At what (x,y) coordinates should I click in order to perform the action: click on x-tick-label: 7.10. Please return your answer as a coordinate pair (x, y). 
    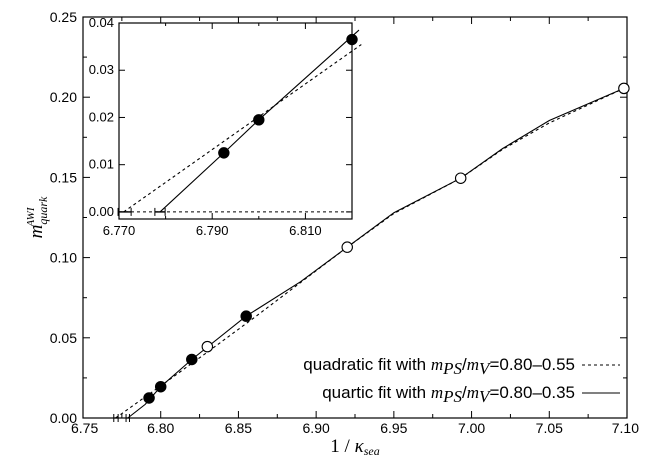
    Looking at the image, I should click on (625, 428).